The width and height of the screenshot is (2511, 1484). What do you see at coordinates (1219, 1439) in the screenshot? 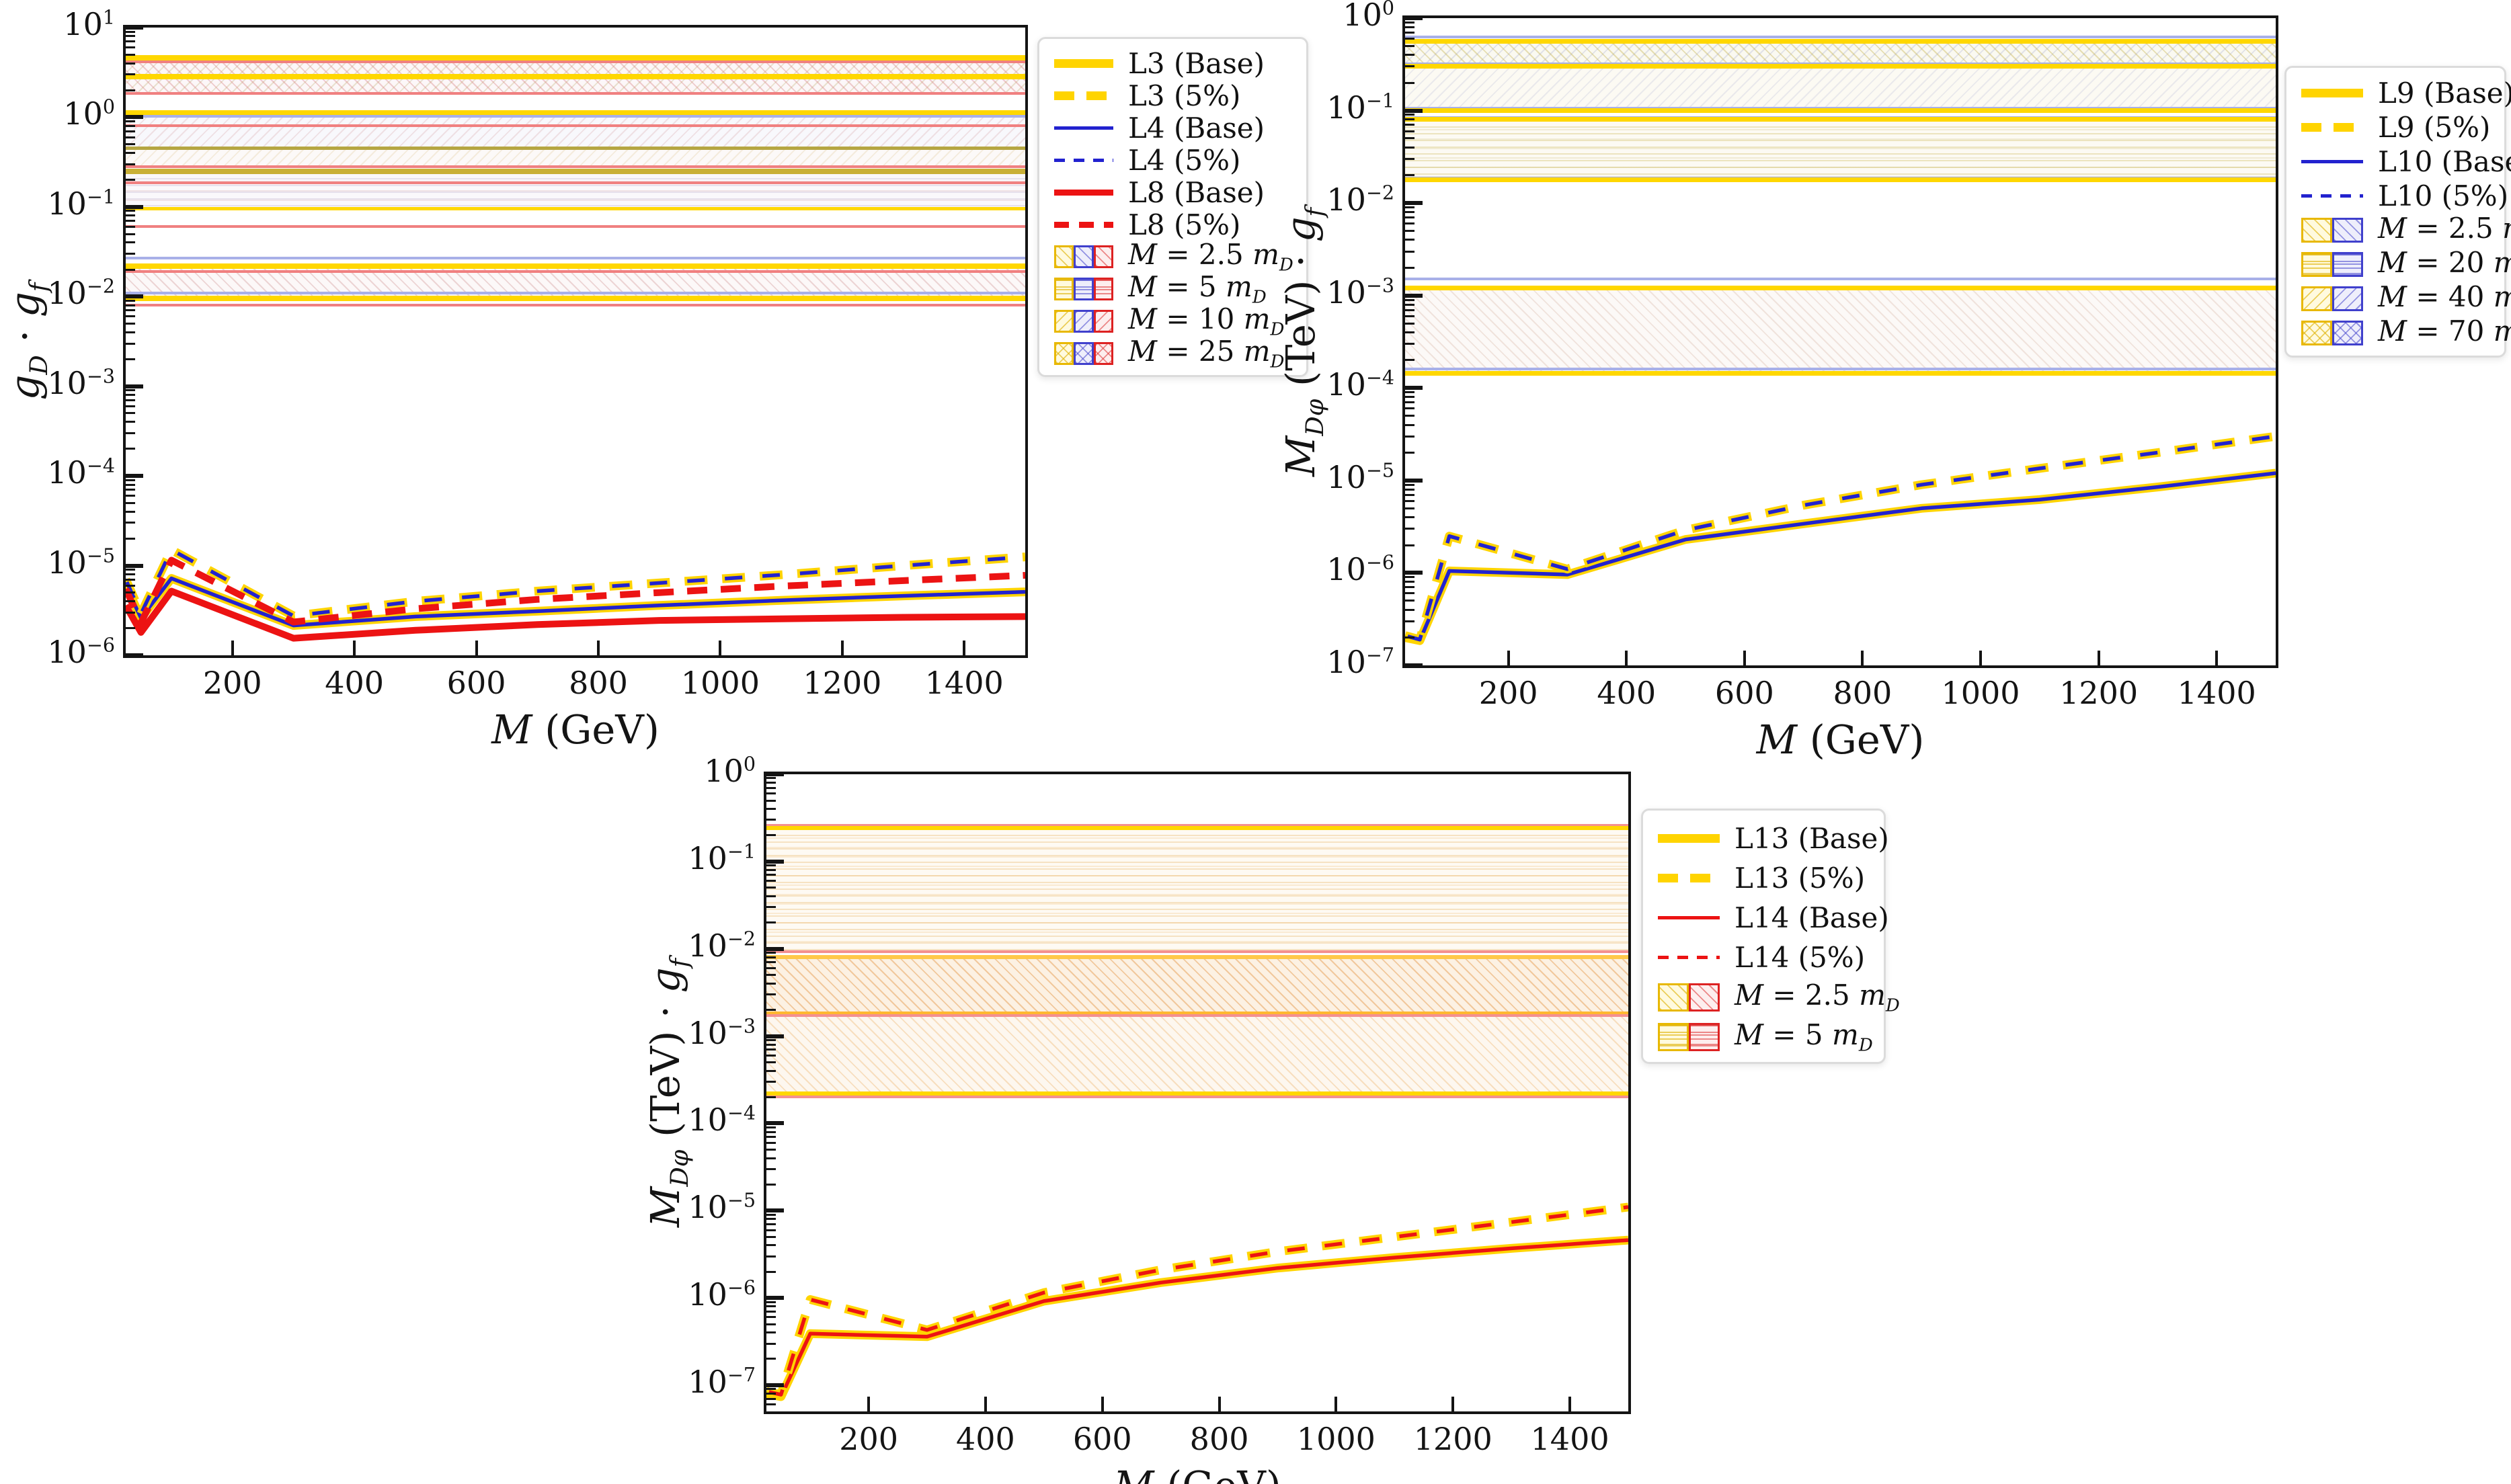
I see `x-tick-label: 800` at bounding box center [1219, 1439].